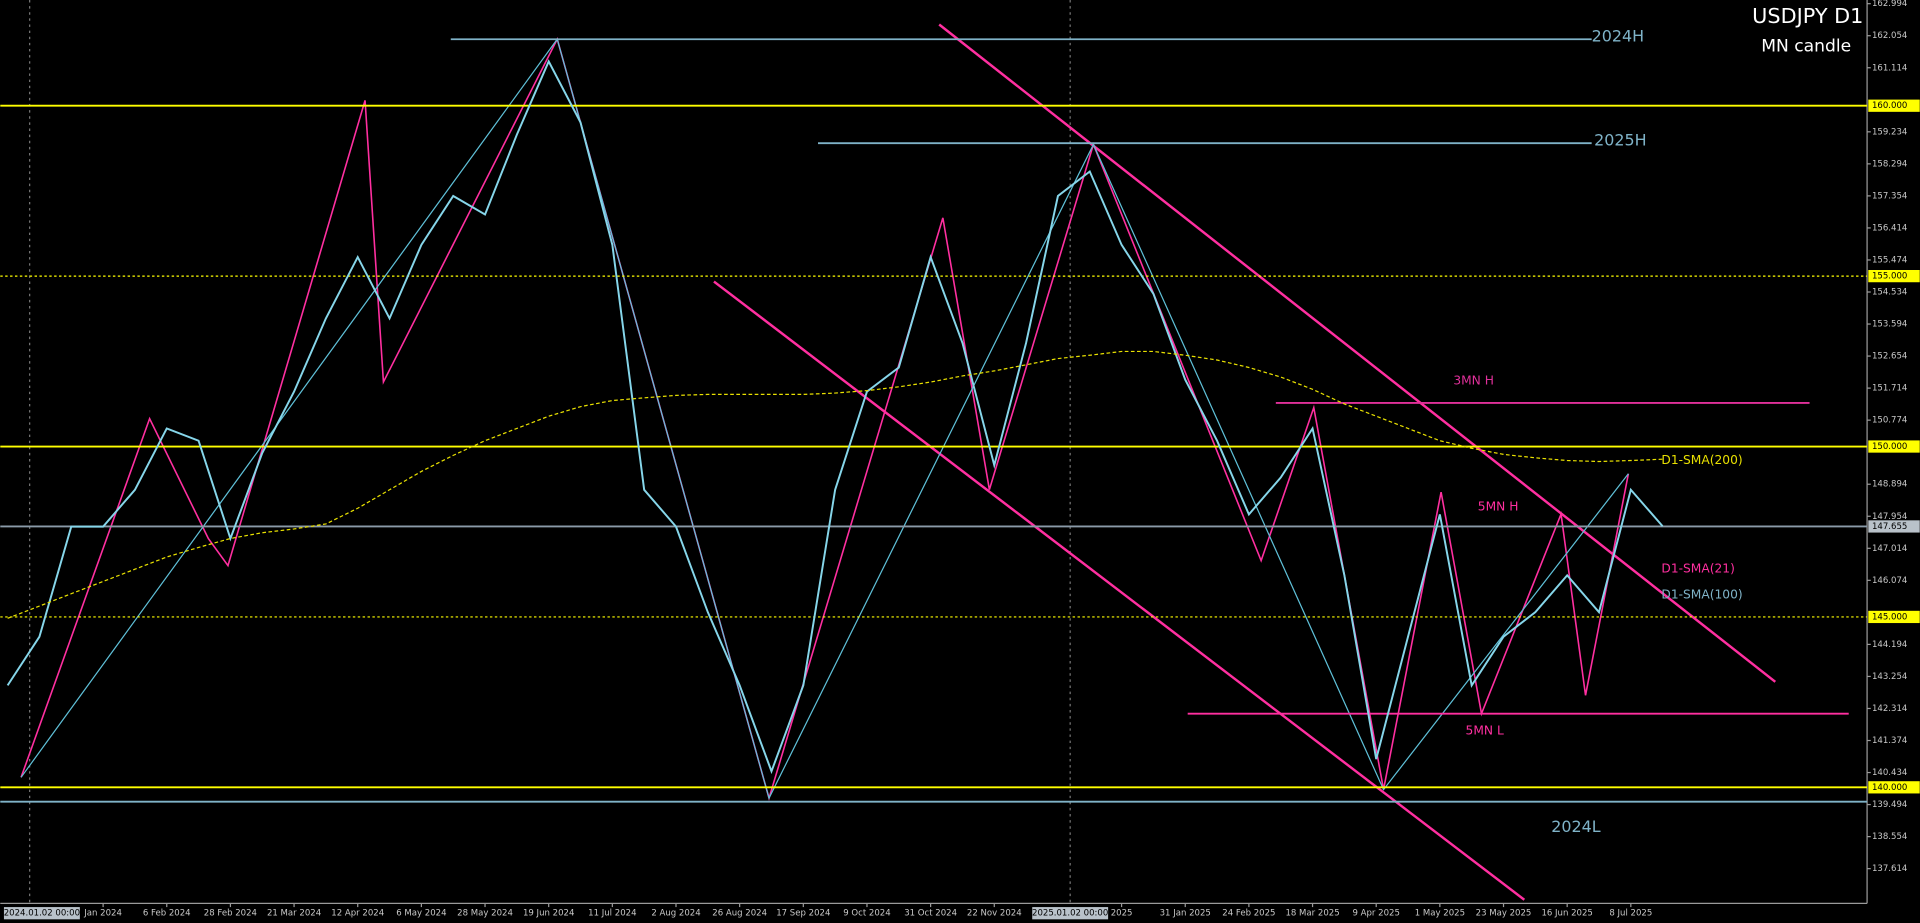 This screenshot has height=923, width=1920. What do you see at coordinates (1312, 914) in the screenshot?
I see `x-tick-label: 18 Mar 2025` at bounding box center [1312, 914].